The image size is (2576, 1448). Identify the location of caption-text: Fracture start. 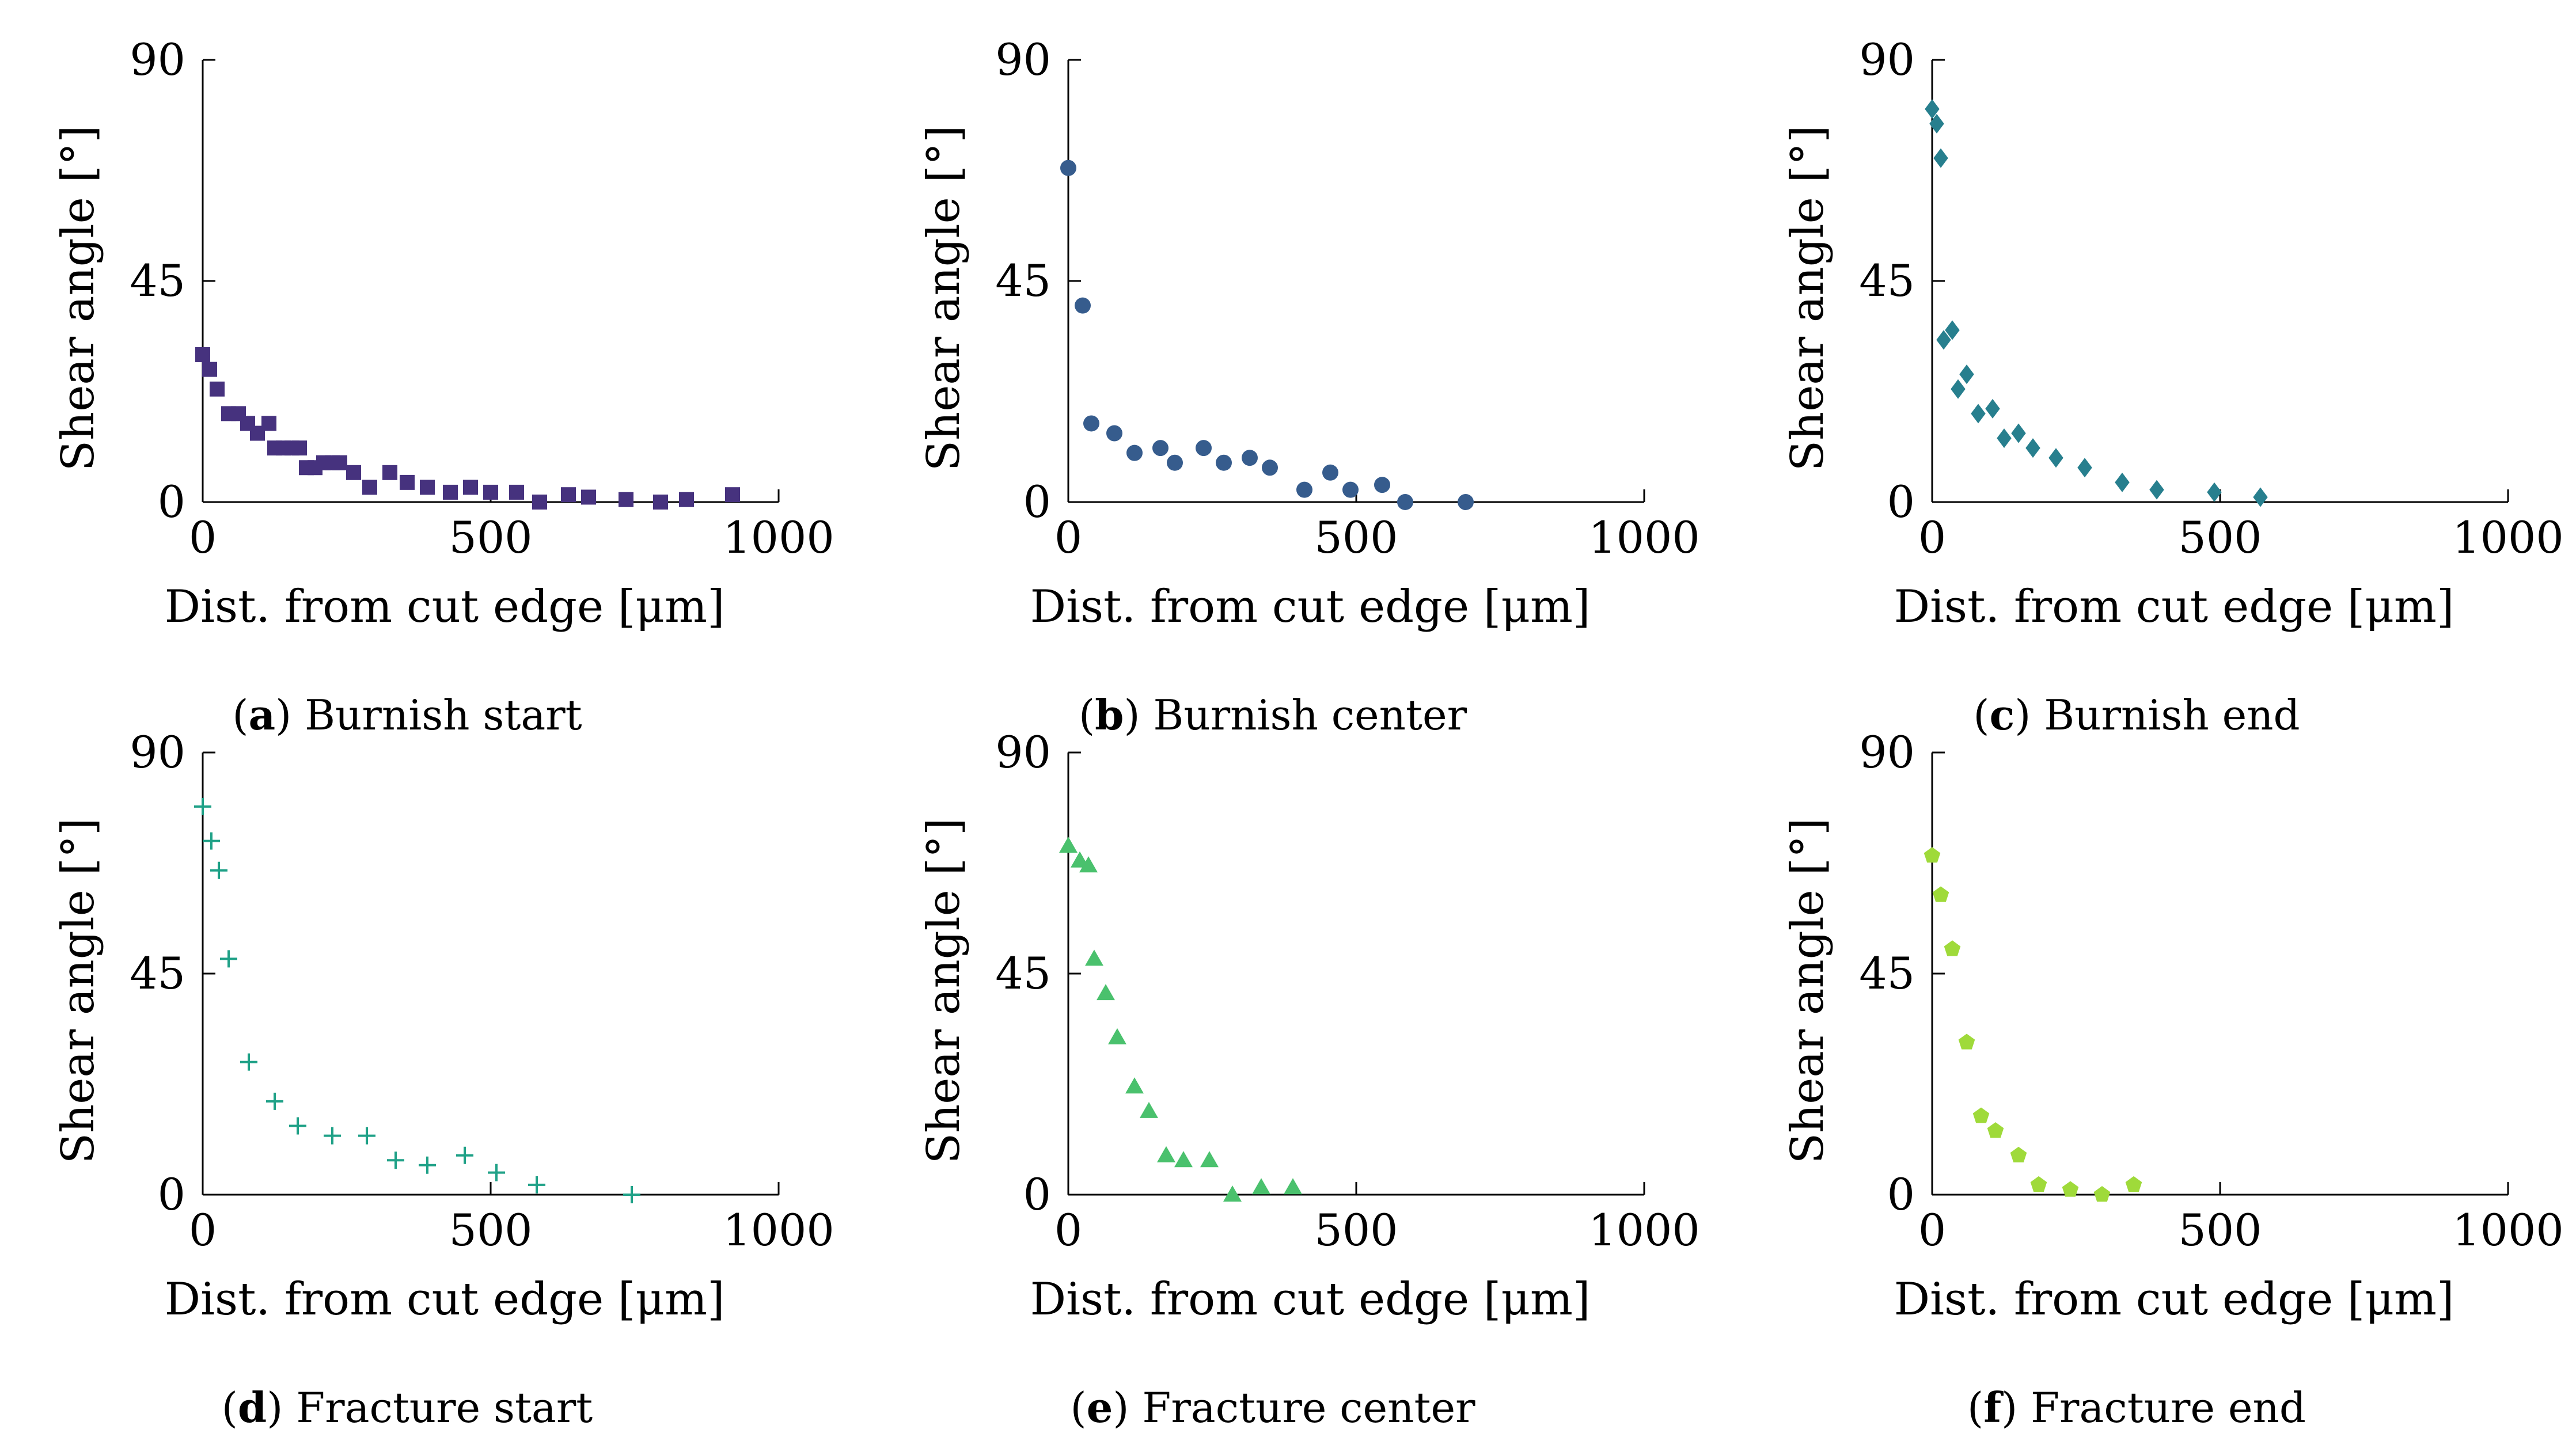
(444, 1408).